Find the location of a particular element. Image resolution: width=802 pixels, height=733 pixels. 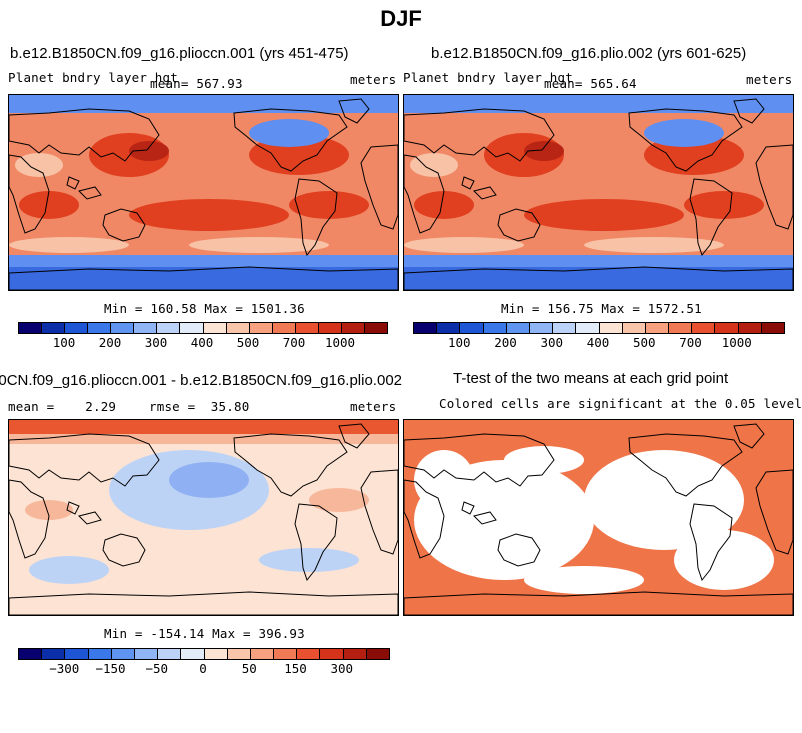

panel2-variable-label: Planet bndry layer hgt is located at coordinates (488, 77).